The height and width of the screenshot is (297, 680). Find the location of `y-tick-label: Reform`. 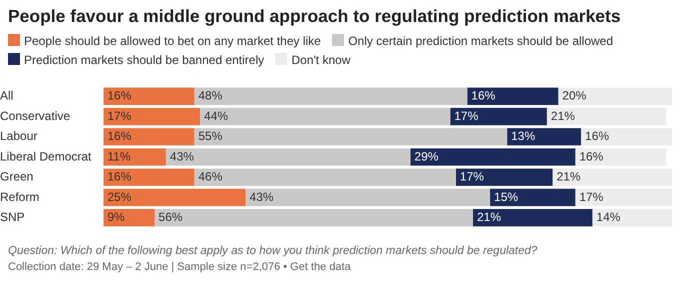

y-tick-label: Reform is located at coordinates (20, 197).